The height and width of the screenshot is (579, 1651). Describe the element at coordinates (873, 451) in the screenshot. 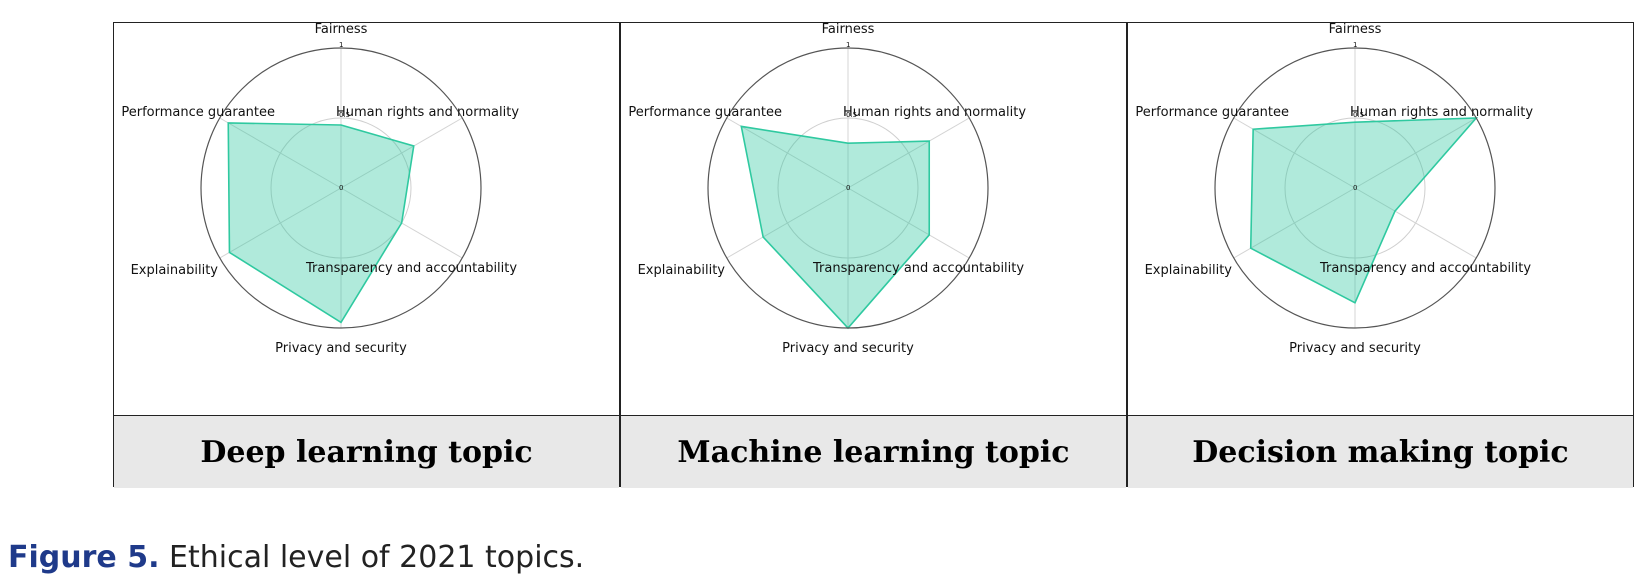

I see `panel-title: Machine learning topic` at that location.